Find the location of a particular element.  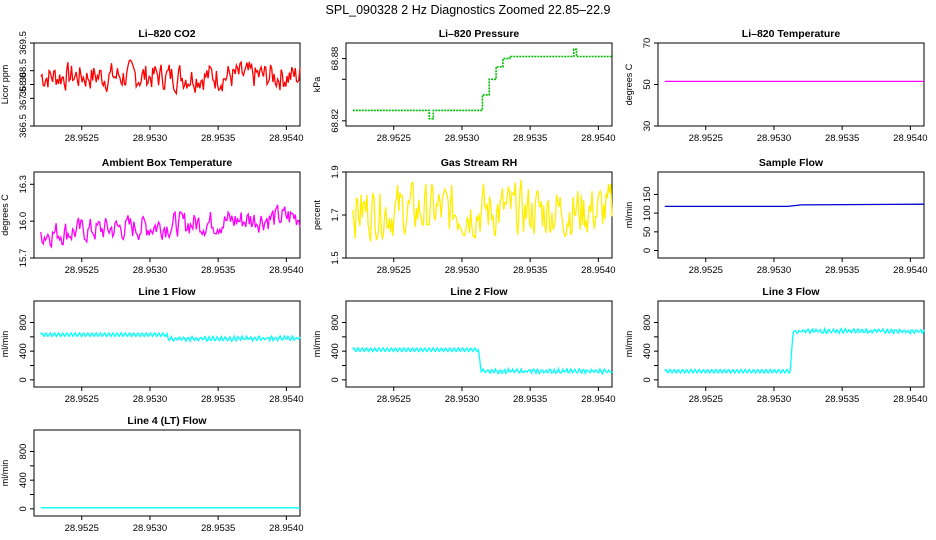

ambient-series-line is located at coordinates (170, 226).